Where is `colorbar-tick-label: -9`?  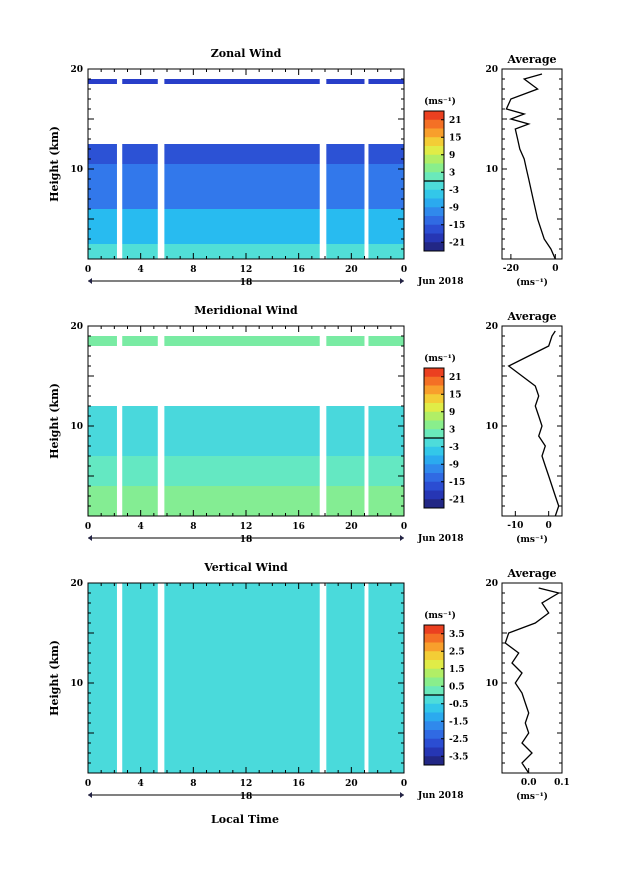 colorbar-tick-label: -9 is located at coordinates (454, 465).